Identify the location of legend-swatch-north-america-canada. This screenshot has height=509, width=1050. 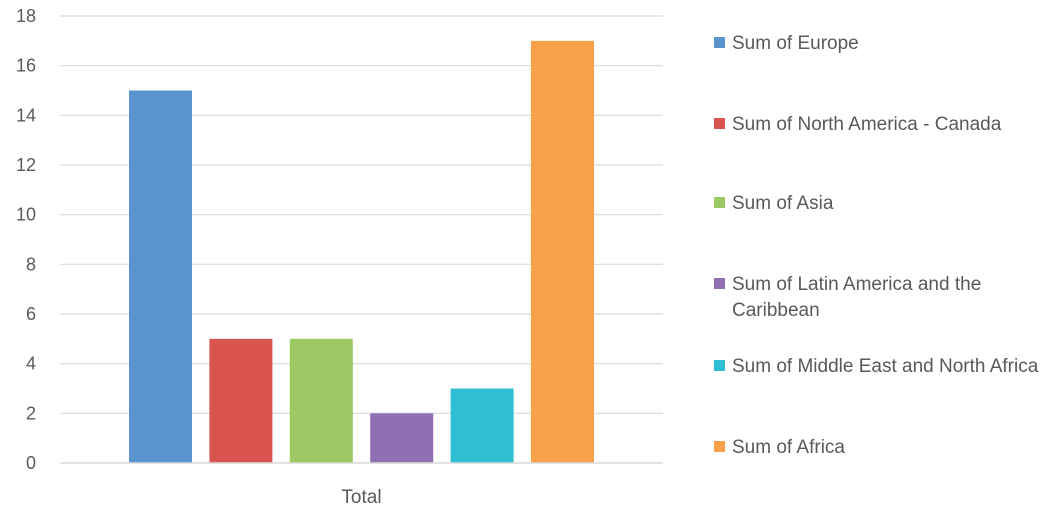
(719, 123).